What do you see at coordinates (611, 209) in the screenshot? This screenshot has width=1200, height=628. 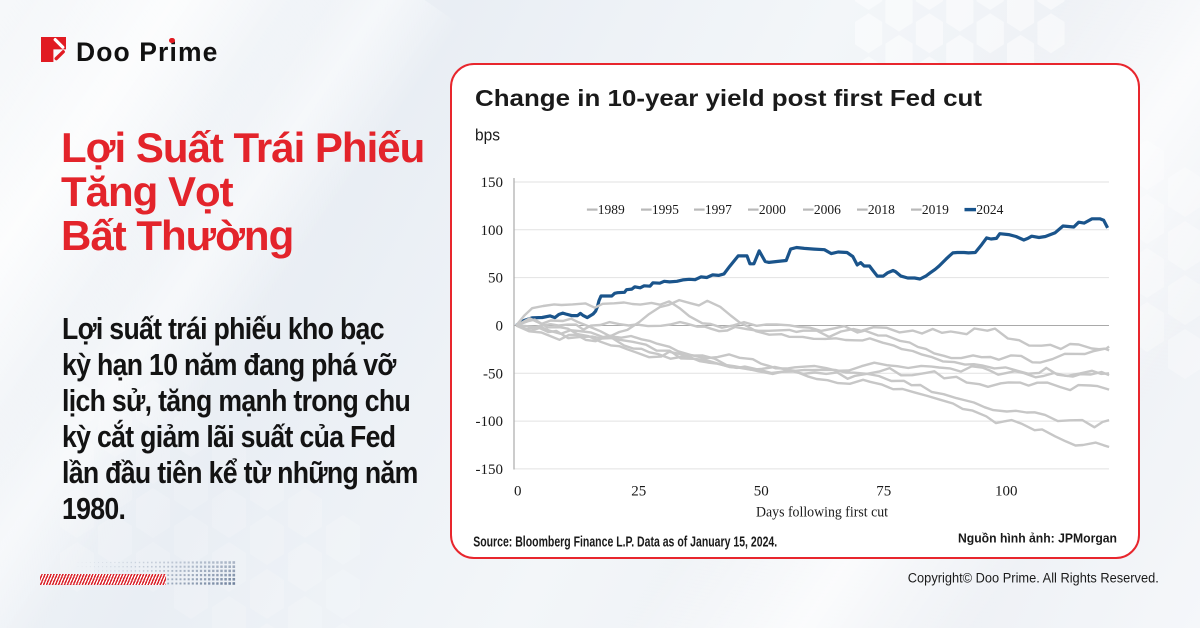 I see `svg-text: 1989` at bounding box center [611, 209].